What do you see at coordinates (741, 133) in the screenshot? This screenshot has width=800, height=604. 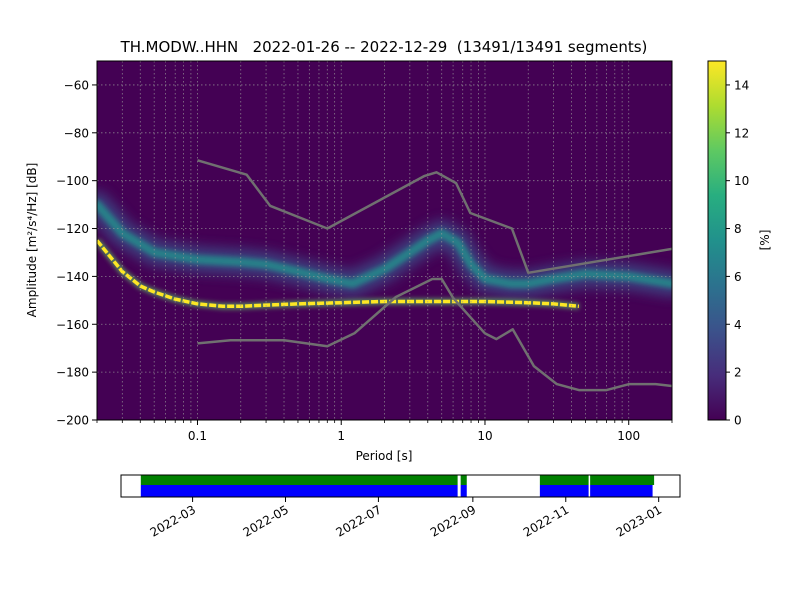 I see `colorbar-tick-label: 12` at bounding box center [741, 133].